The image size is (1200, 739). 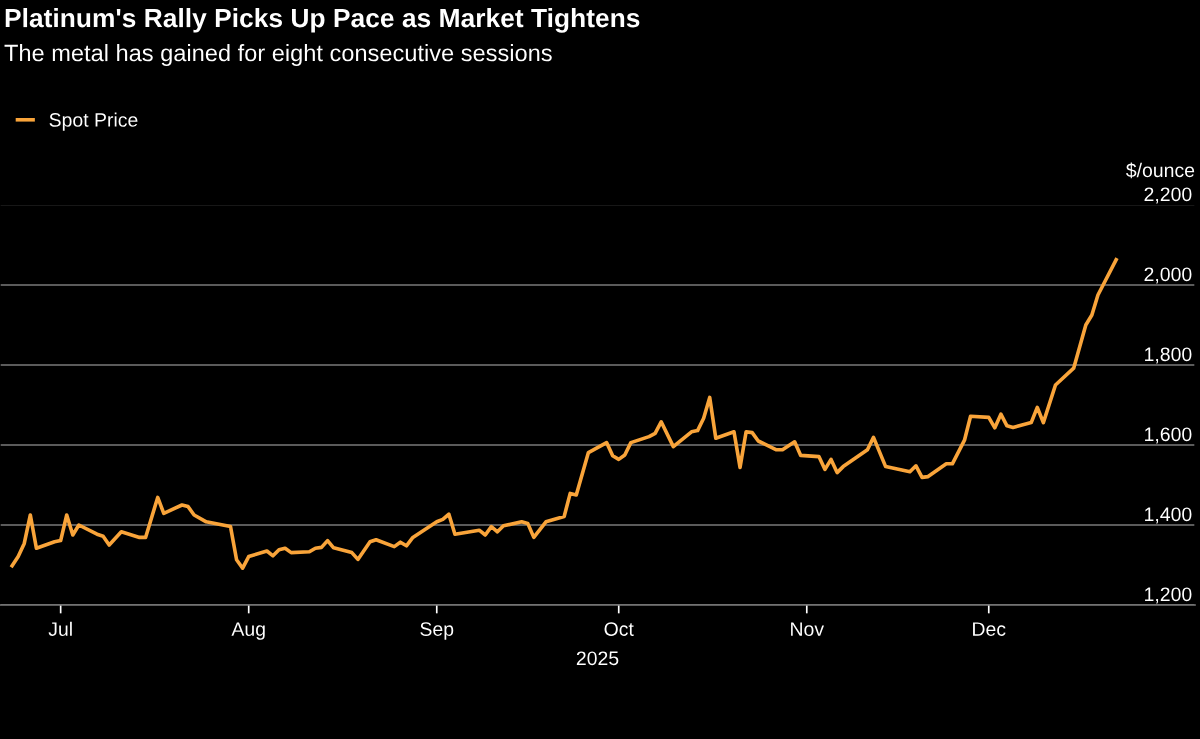 I want to click on x-tick-label: Jul, so click(x=60, y=628).